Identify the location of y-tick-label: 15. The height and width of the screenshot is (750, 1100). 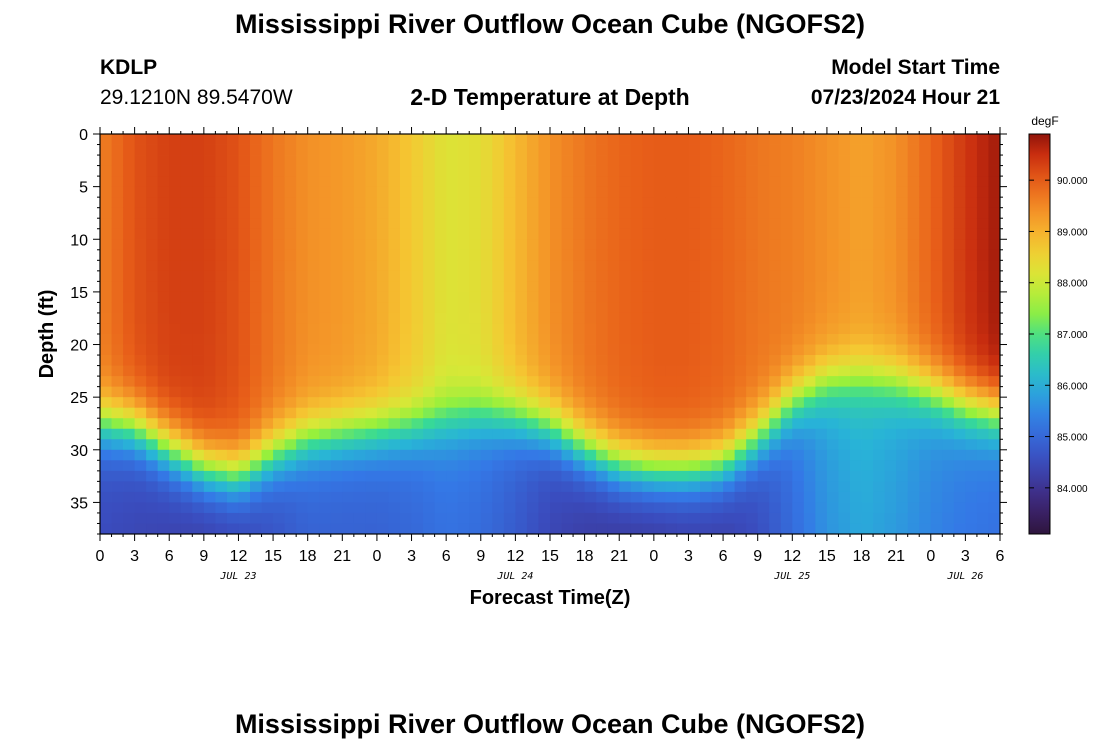
(79, 293).